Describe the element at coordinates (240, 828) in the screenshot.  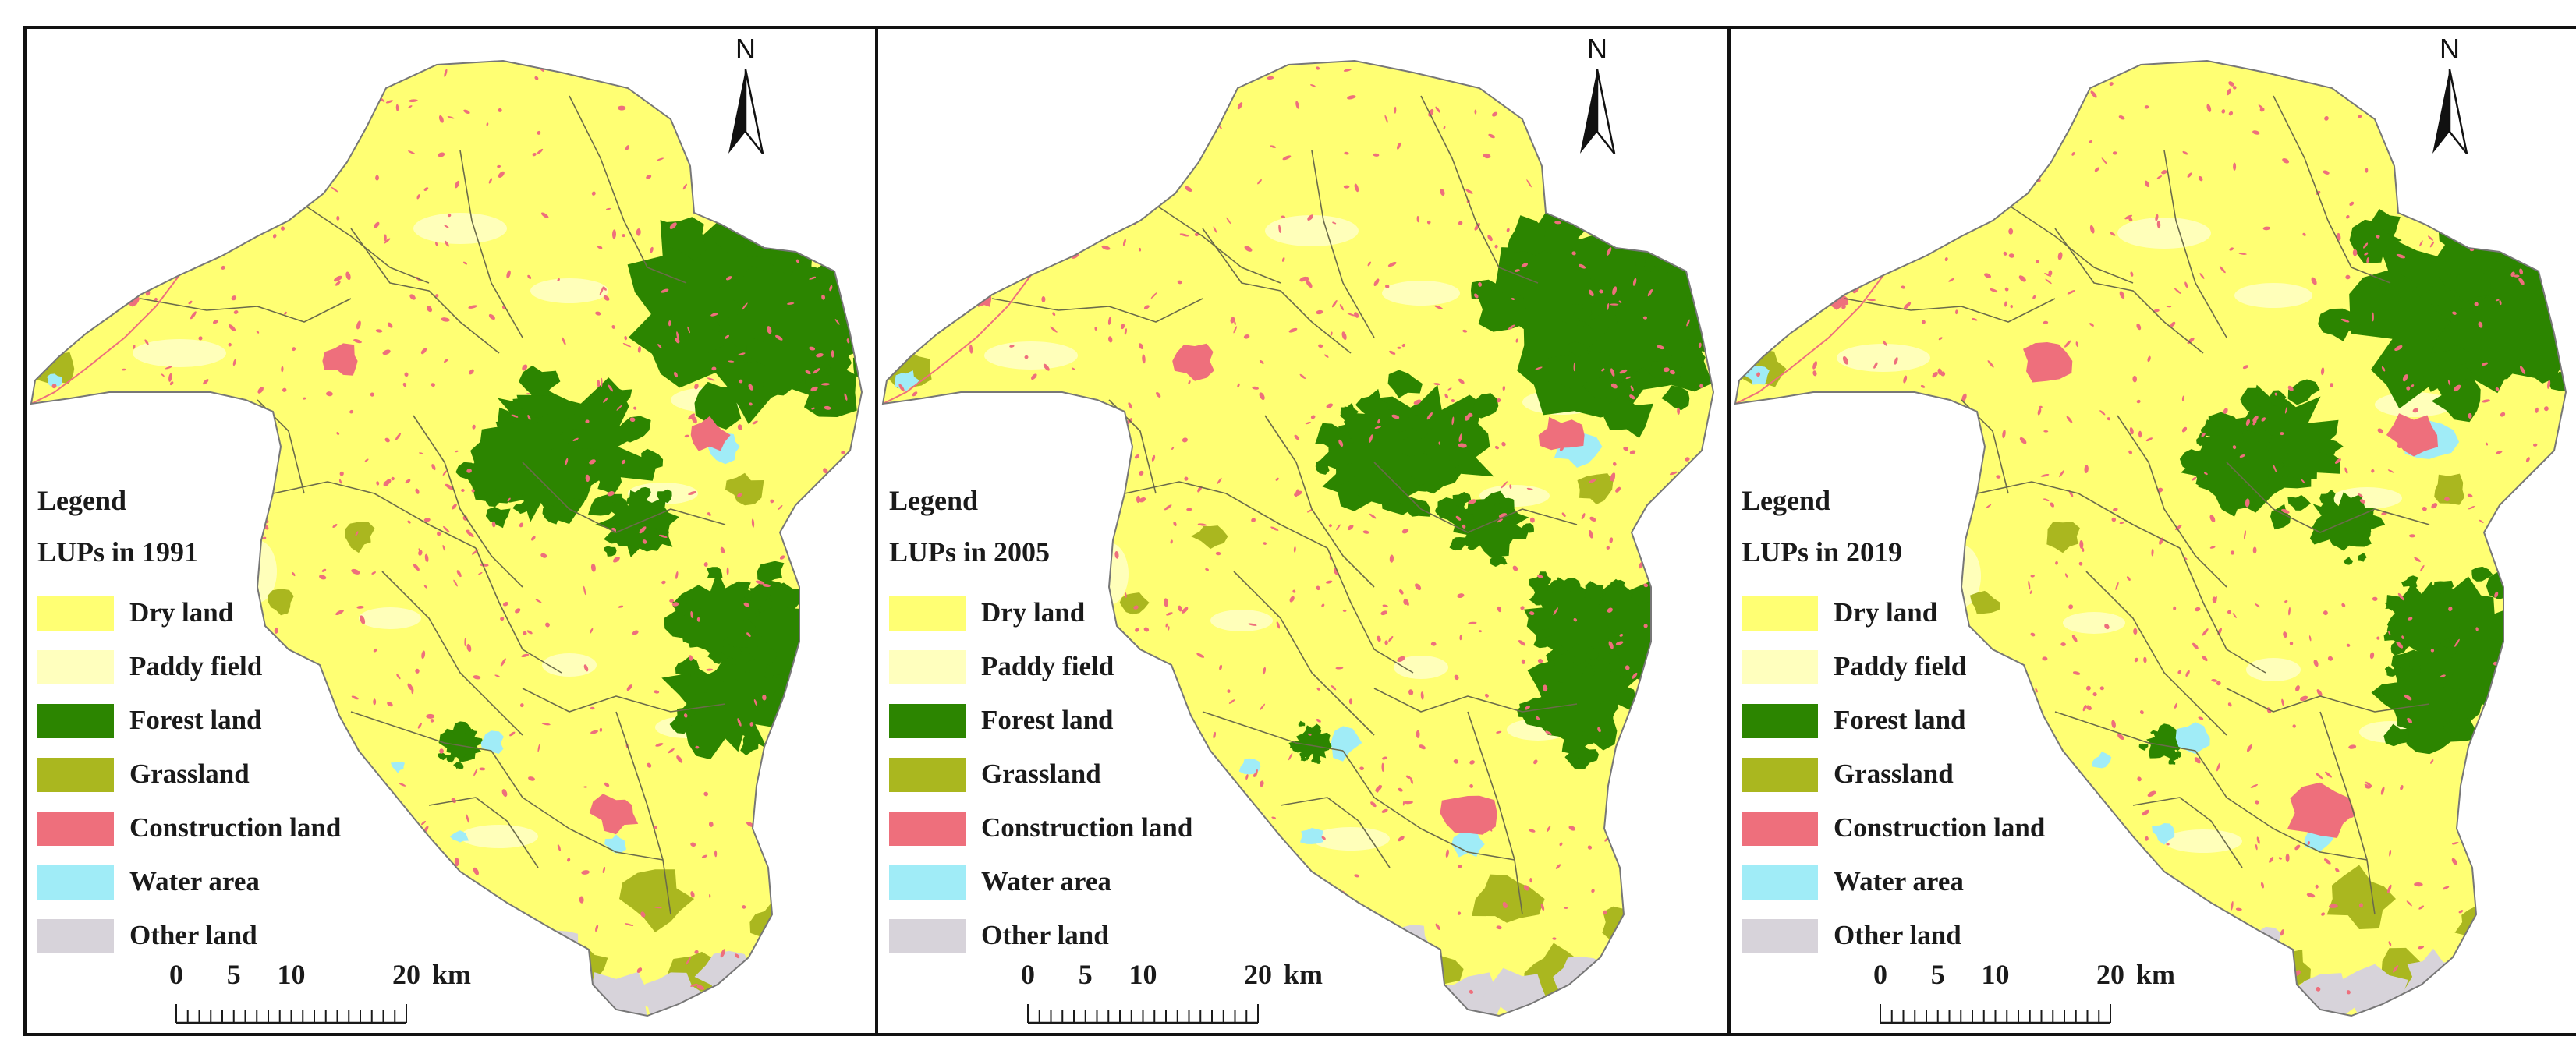
I see `legend-item: Construction land` at that location.